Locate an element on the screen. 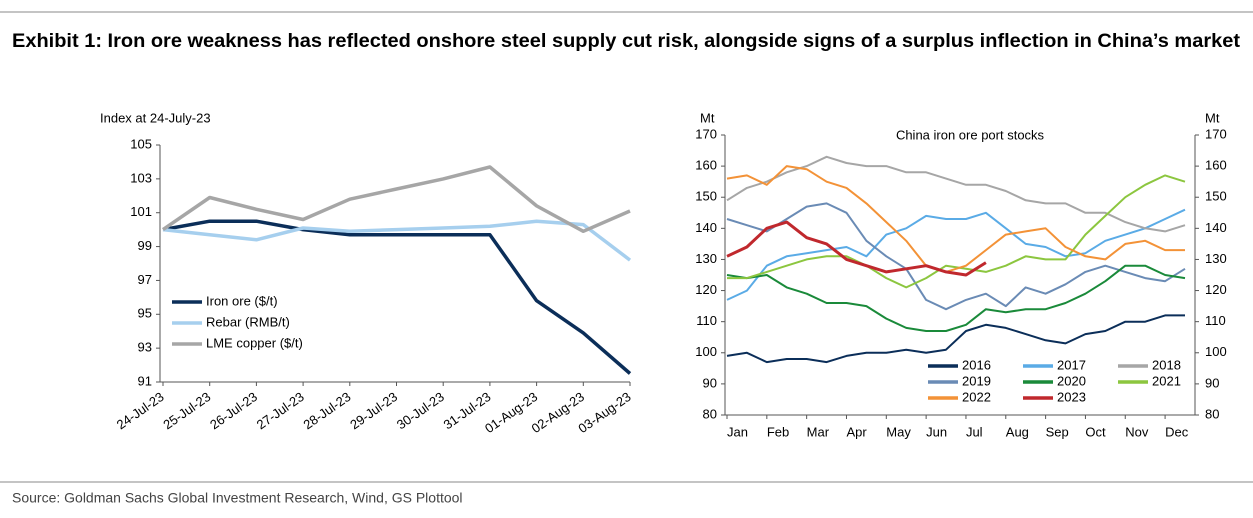  x-tick-label: 24-Jul-23 is located at coordinates (140, 410).